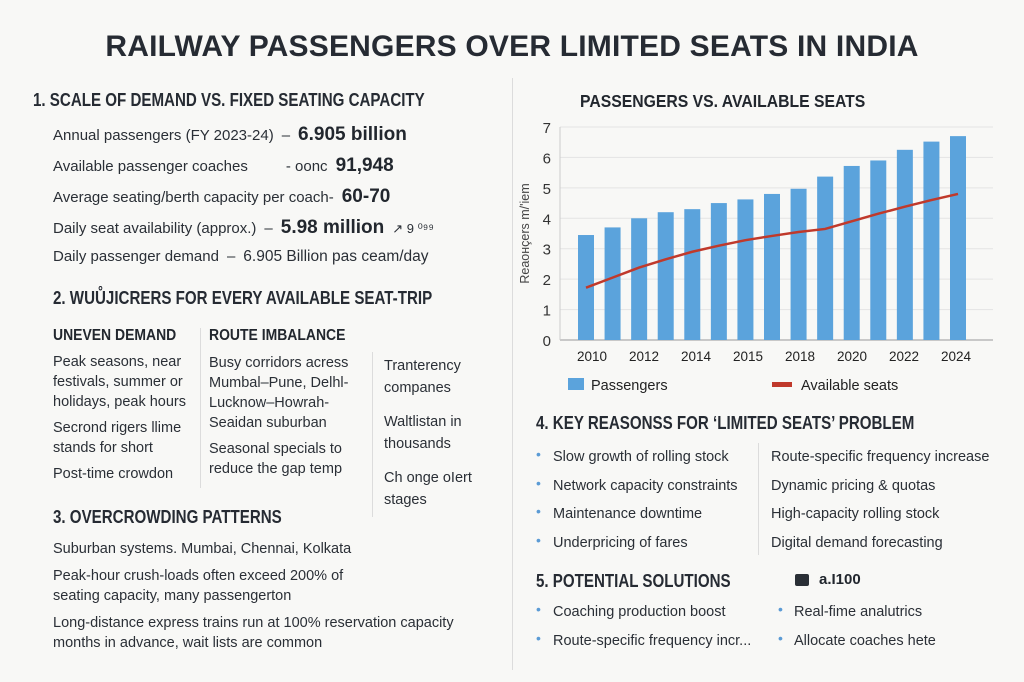 Image resolution: width=1024 pixels, height=682 pixels. Describe the element at coordinates (113, 474) in the screenshot. I see `column-text: Post-time crowdon` at that location.